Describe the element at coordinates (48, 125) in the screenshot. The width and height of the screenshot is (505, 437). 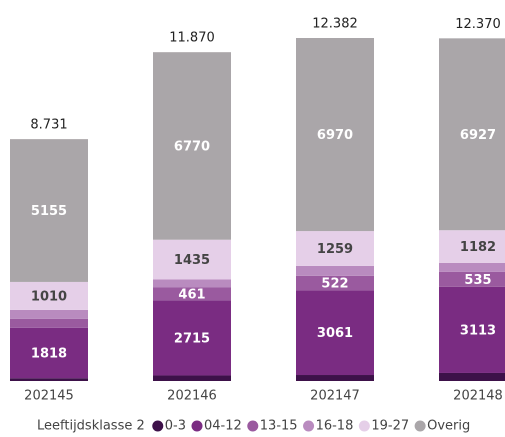
I see `total-label: 8.731` at that location.